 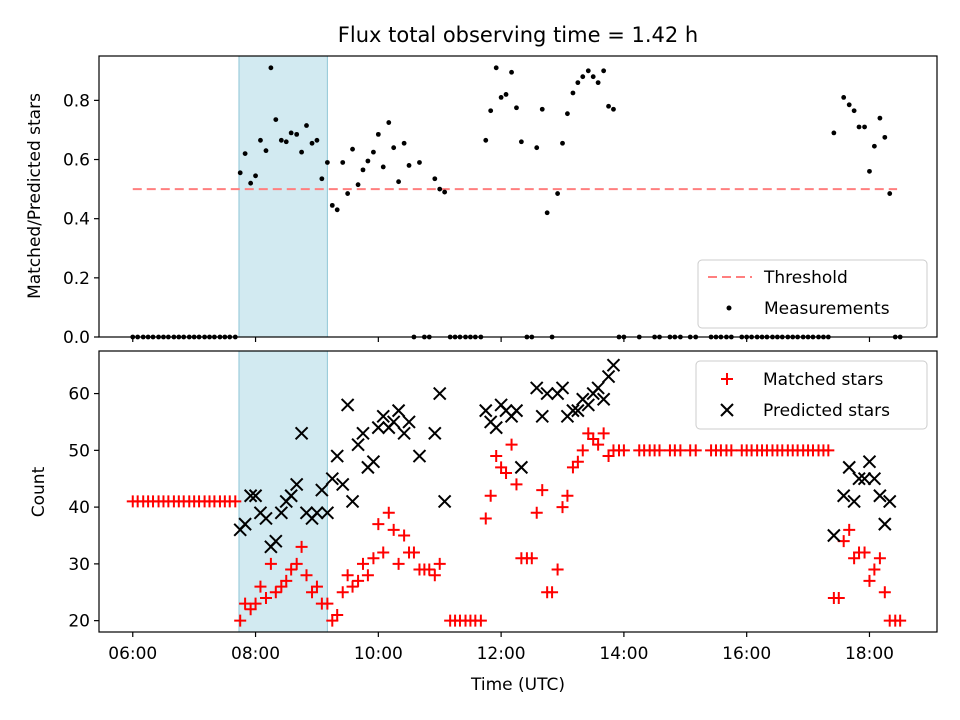 I want to click on bottom-y-tick-label: 40, so click(x=79, y=508).